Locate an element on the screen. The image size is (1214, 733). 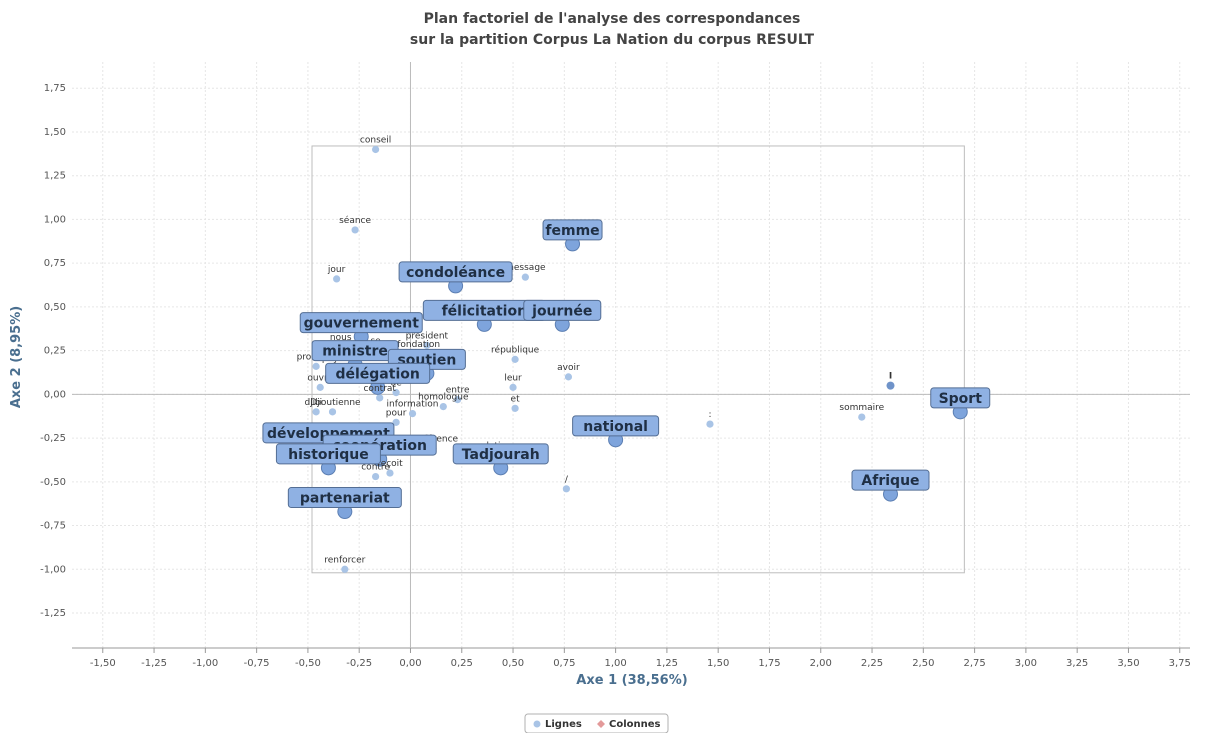
major-data-label: national is located at coordinates (615, 427).